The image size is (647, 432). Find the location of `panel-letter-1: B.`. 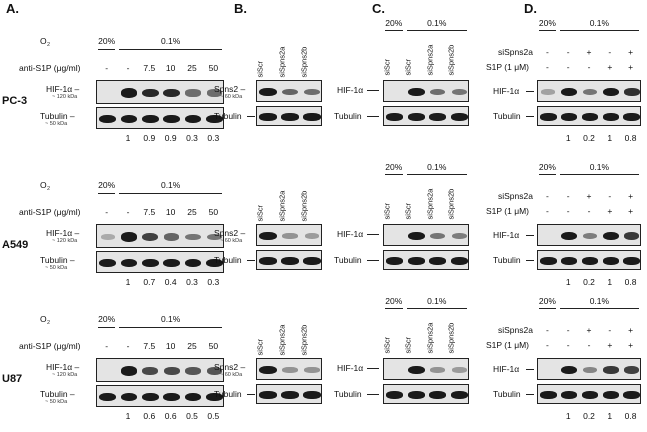

panel-letter-1: B. is located at coordinates (240, 8).